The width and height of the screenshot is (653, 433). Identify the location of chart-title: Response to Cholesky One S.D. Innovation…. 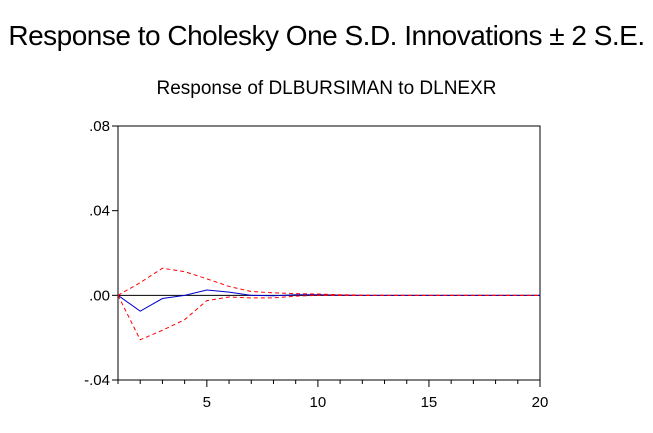
(326, 35).